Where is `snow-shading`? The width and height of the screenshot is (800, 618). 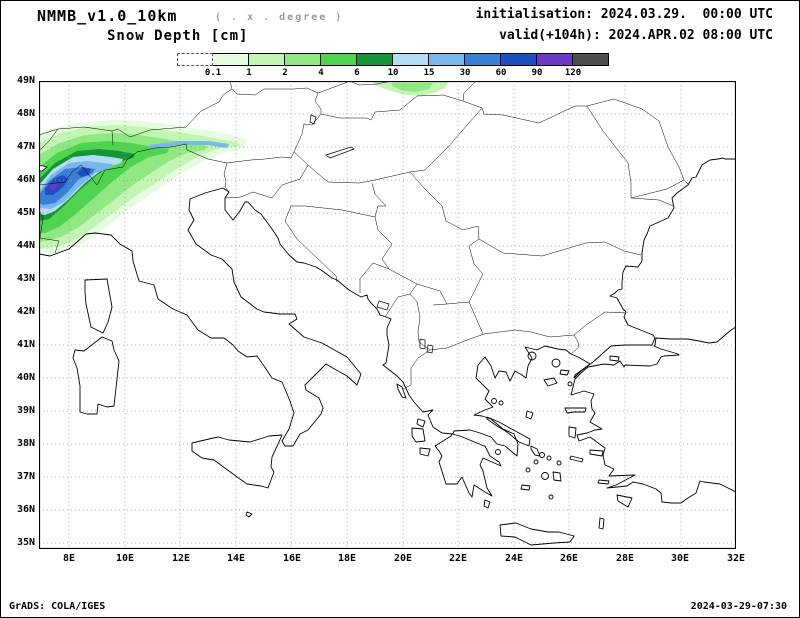
snow-shading is located at coordinates (244, 167).